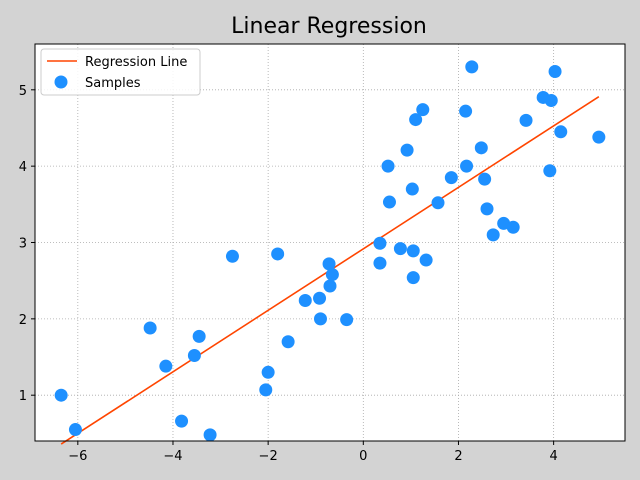 Image resolution: width=640 pixels, height=480 pixels. I want to click on legend: Regression Line Samples, so click(120, 72).